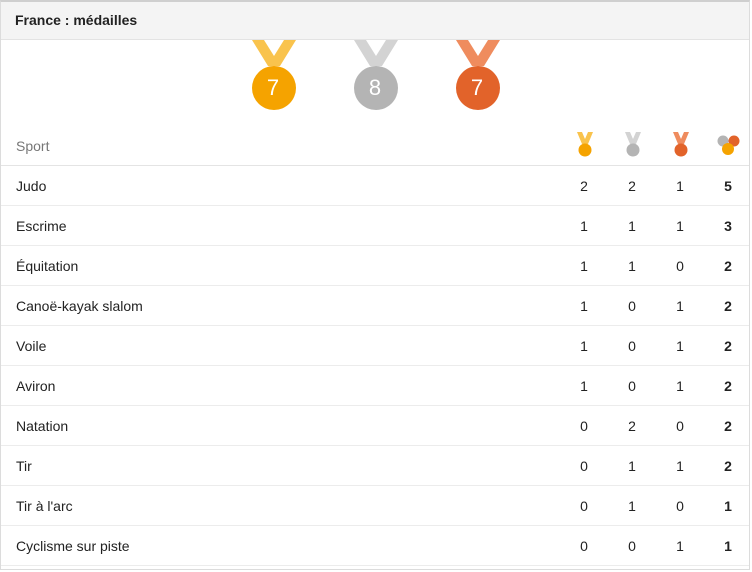 The image size is (752, 572). I want to click on table-row: Tir 0 1 1 2, so click(375, 466).